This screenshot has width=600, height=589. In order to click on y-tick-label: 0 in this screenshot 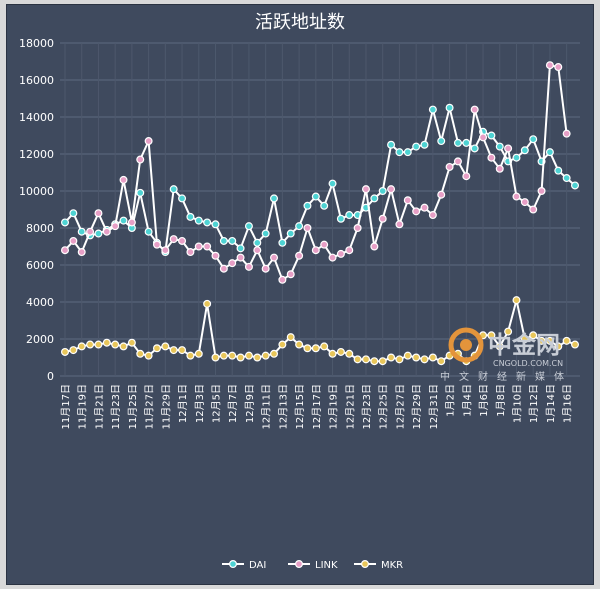, I will do `click(50, 376)`.